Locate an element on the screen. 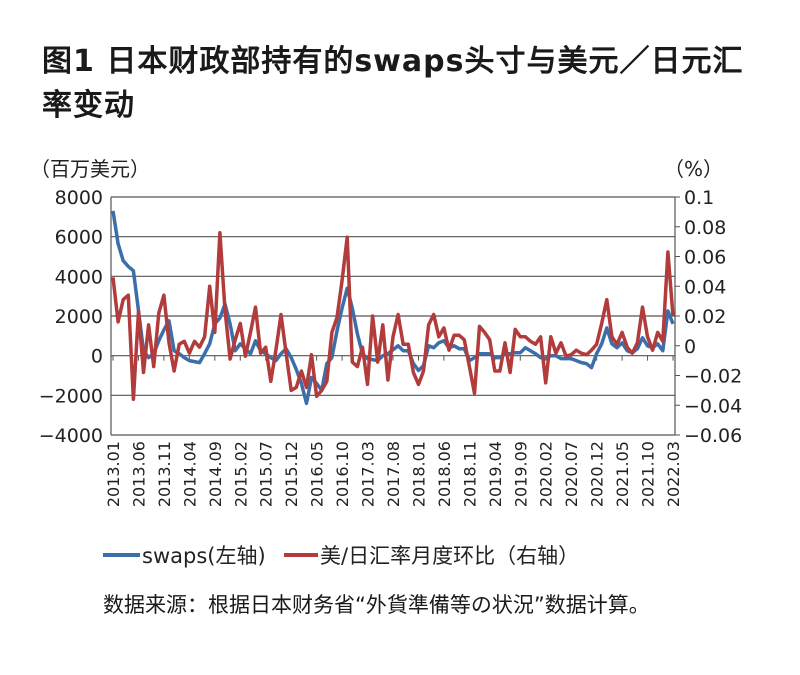  x-tick-label: 2014.04 is located at coordinates (189, 474).